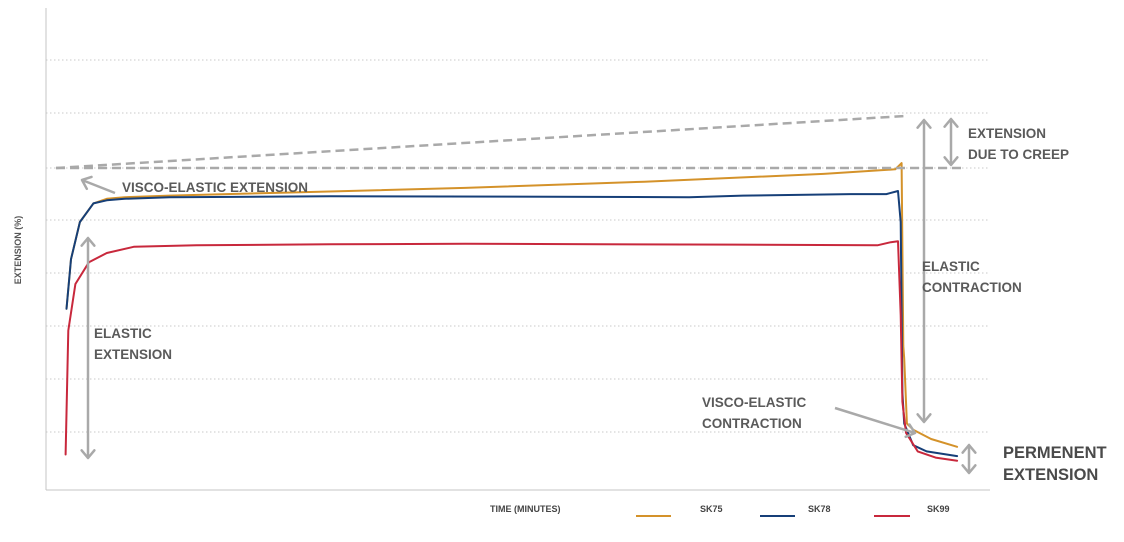 This screenshot has height=542, width=1124. I want to click on permanent-extension-arrow-head-end, so click(969, 469).